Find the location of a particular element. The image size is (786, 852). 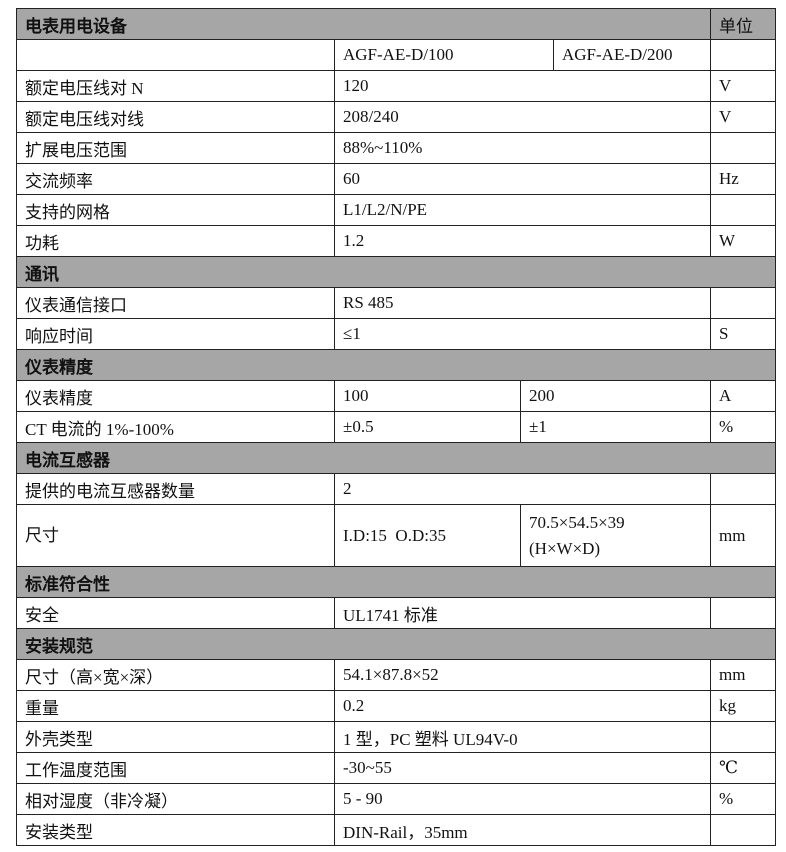

row-value: RS 485 is located at coordinates (522, 303).